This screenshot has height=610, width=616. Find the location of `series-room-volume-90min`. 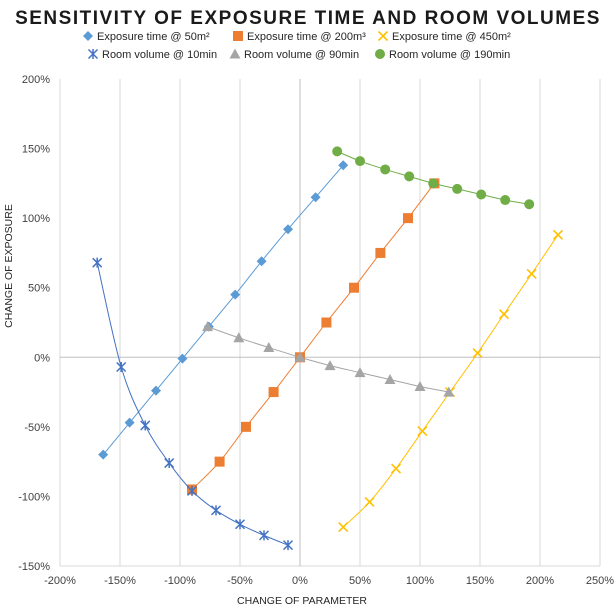

series-room-volume-90min is located at coordinates (328, 359).